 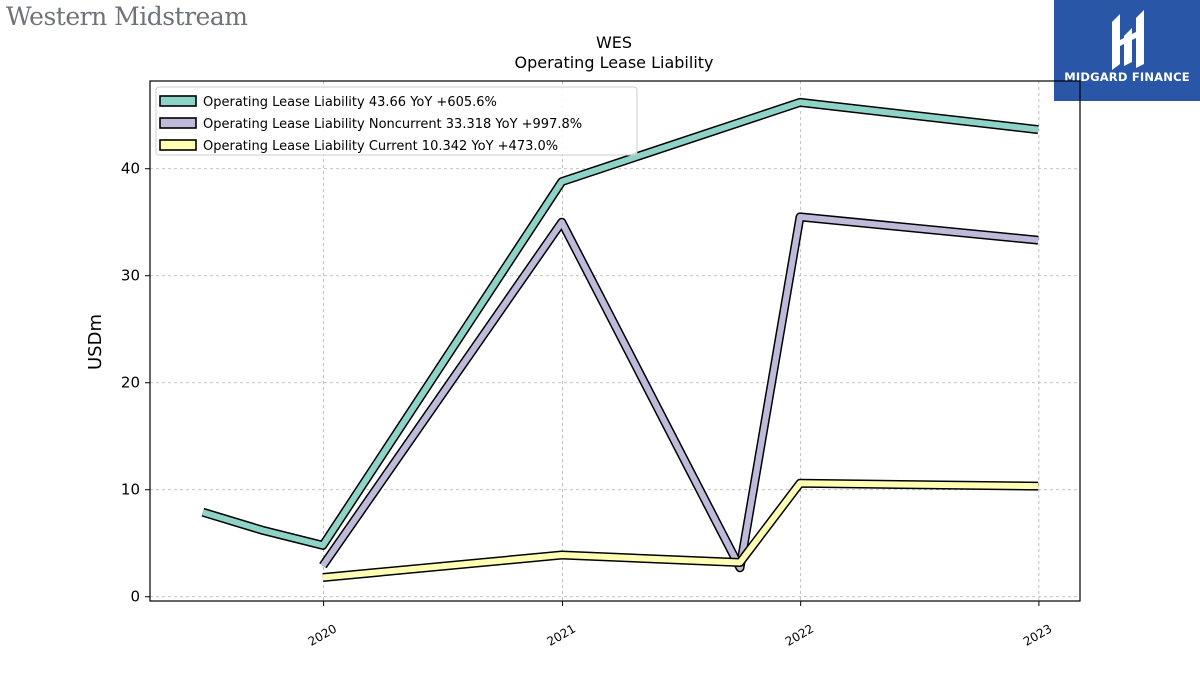 I want to click on brand-logo-badge: MIDGARD FINANCE, so click(x=1127, y=50).